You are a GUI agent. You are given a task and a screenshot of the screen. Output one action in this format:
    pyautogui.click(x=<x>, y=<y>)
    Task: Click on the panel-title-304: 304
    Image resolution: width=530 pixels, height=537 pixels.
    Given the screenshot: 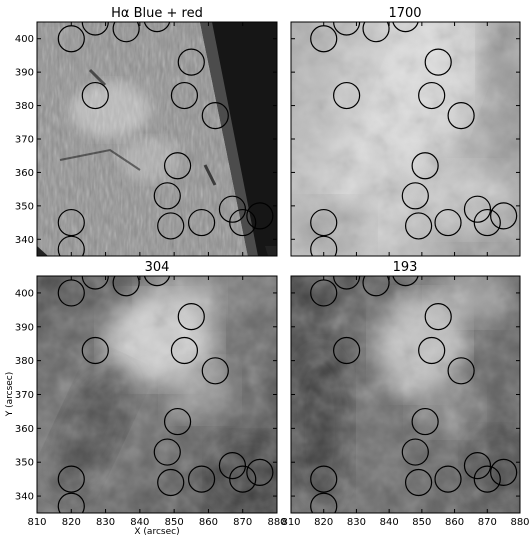 What is the action you would take?
    pyautogui.click(x=157, y=267)
    